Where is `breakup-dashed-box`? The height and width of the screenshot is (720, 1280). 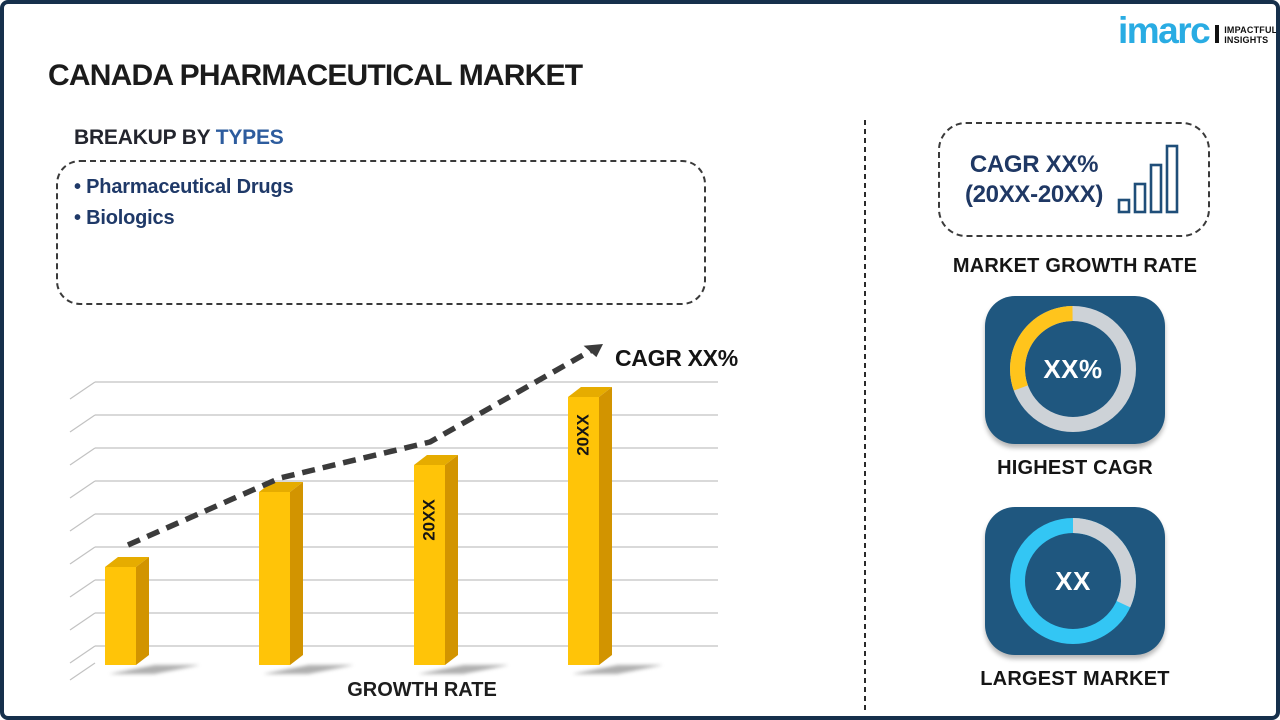 breakup-dashed-box is located at coordinates (381, 232).